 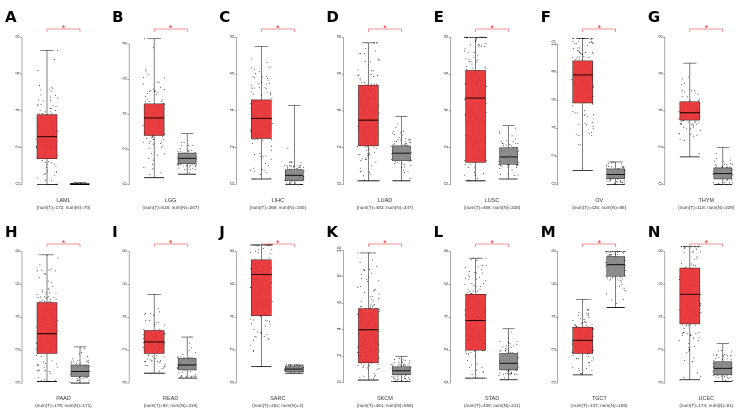 What do you see at coordinates (11, 232) in the screenshot?
I see `panel-letter: H` at bounding box center [11, 232].